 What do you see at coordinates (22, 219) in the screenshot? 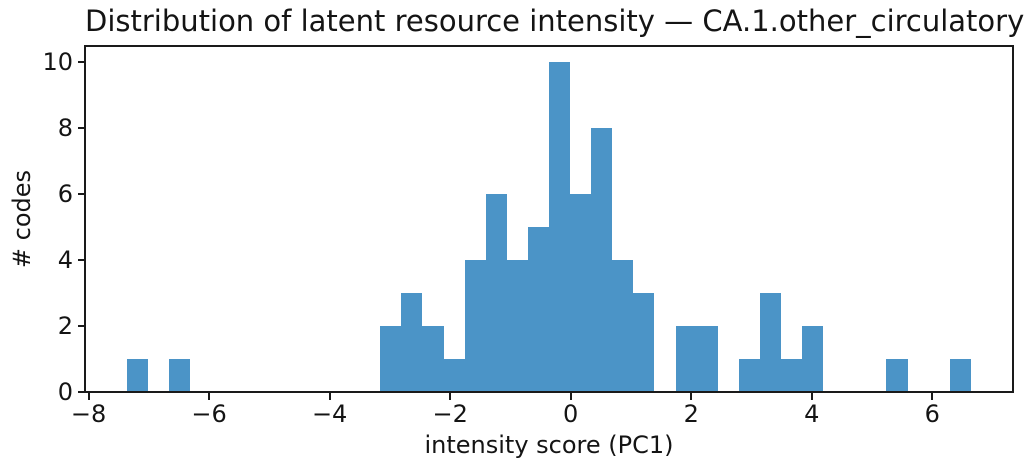
I see `y-axis-label: # codes` at bounding box center [22, 219].